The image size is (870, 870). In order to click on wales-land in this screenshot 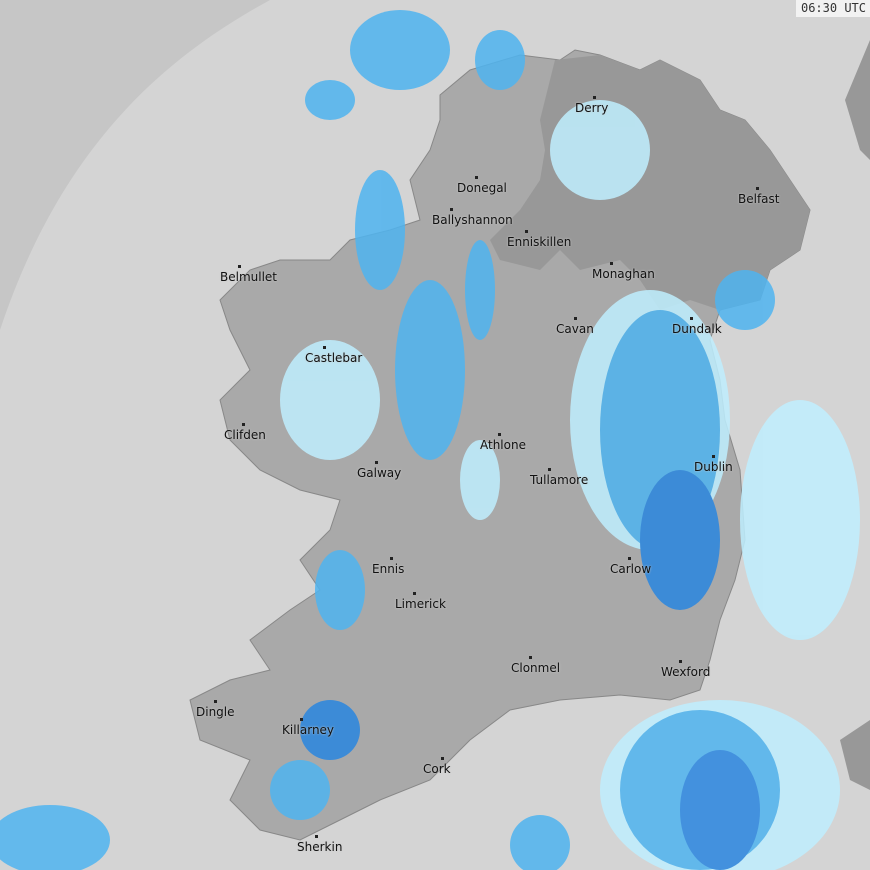, I will do `click(855, 755)`.